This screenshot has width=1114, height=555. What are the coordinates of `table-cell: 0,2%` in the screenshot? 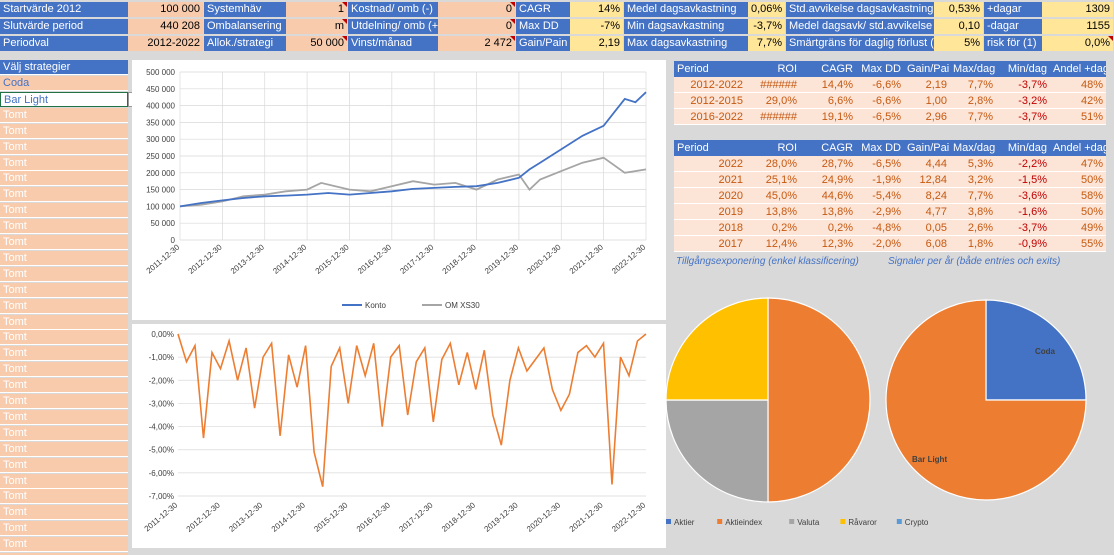 It's located at (828, 228).